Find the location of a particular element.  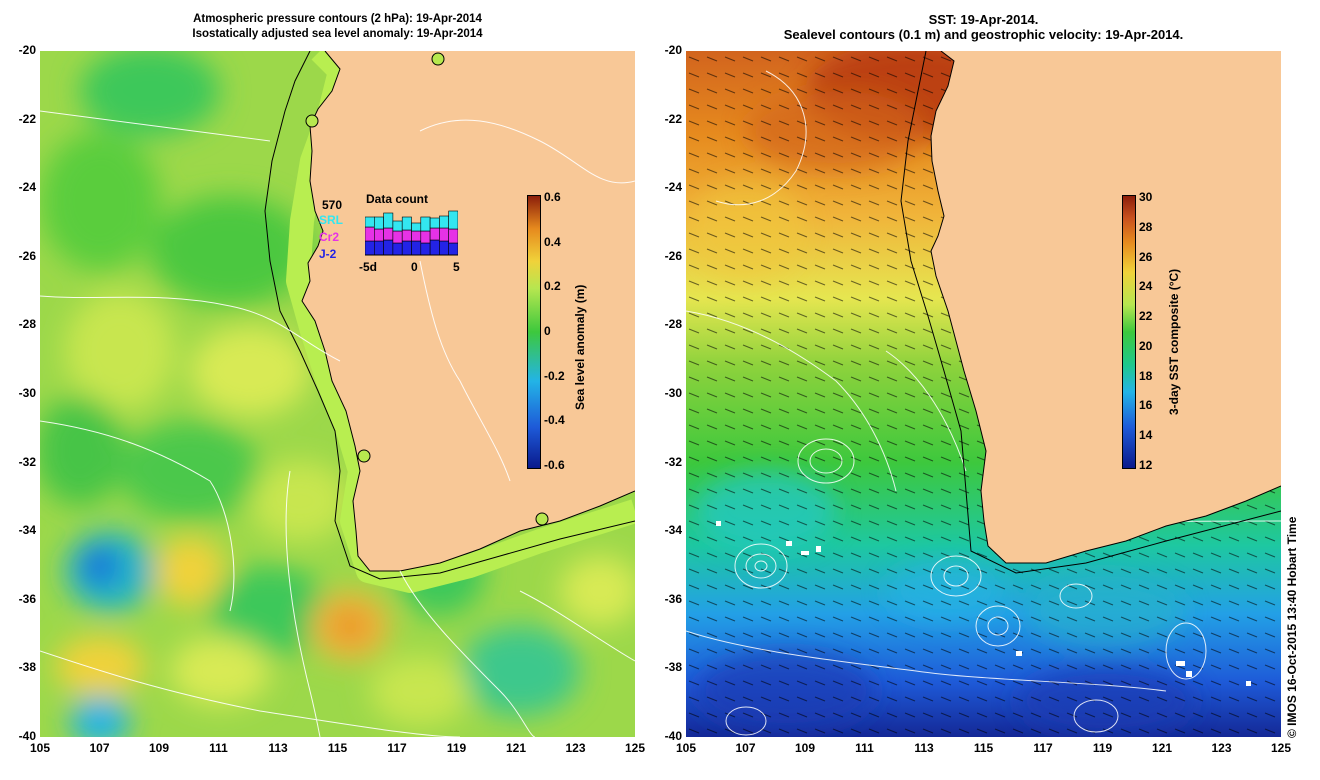

inset-tick-minus5: -5d is located at coordinates (368, 267).